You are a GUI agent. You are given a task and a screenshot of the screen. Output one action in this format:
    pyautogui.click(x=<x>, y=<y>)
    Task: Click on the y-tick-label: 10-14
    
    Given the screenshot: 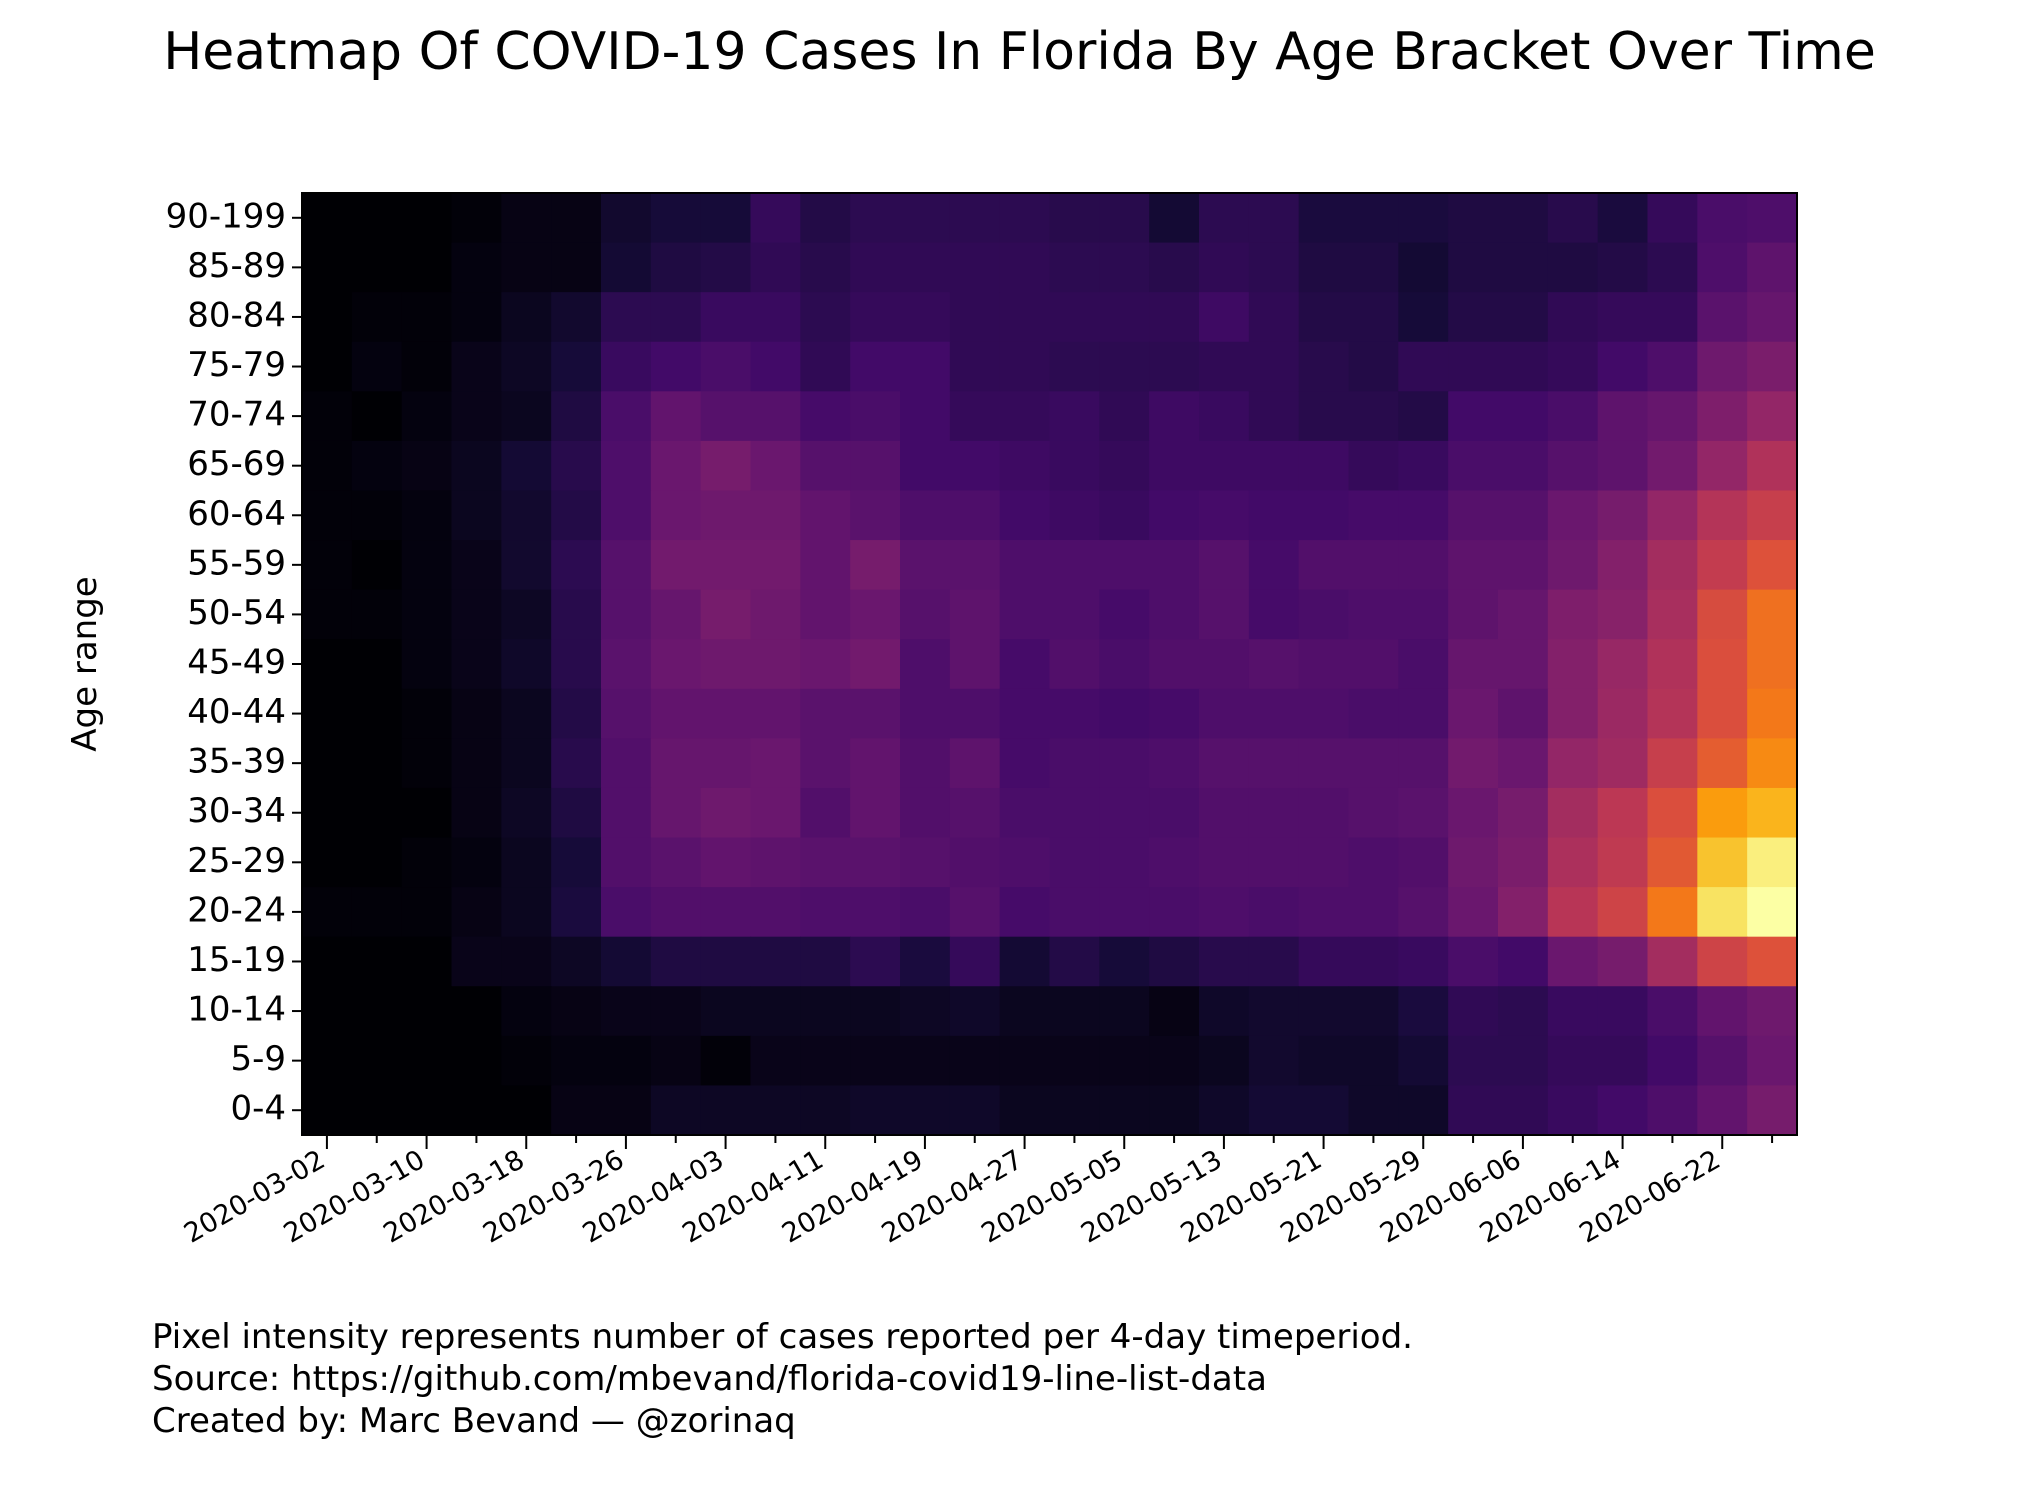 What is the action you would take?
    pyautogui.click(x=236, y=1010)
    